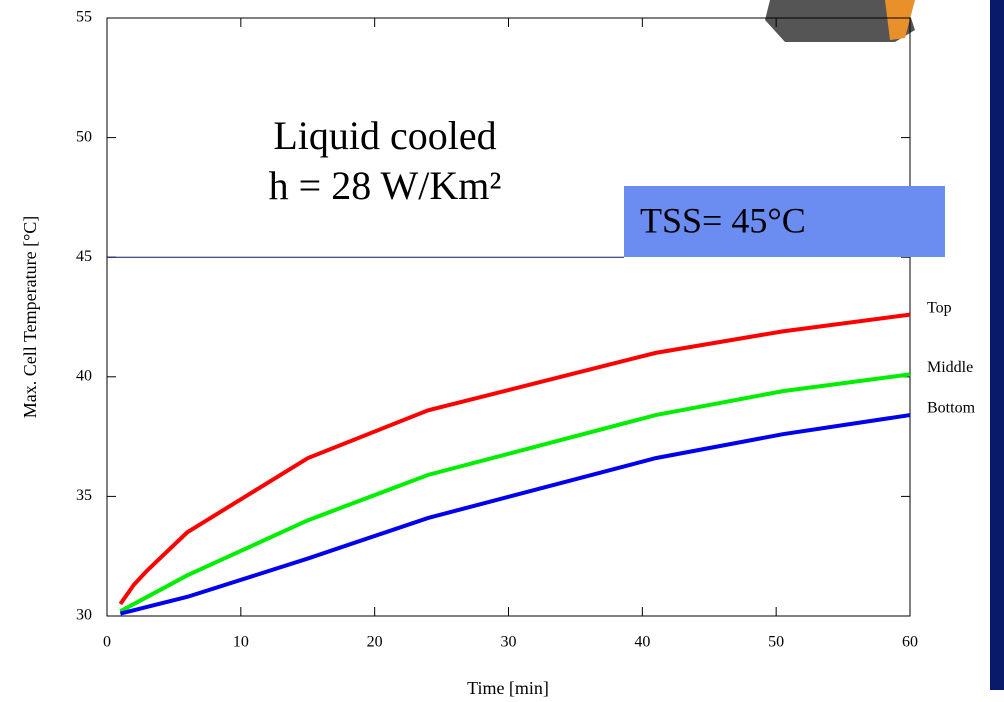  I want to click on x-tick-label: 10, so click(241, 642).